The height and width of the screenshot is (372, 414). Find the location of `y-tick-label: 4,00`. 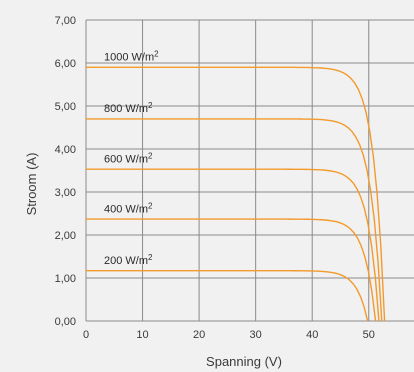

y-tick-label: 4,00 is located at coordinates (65, 150).